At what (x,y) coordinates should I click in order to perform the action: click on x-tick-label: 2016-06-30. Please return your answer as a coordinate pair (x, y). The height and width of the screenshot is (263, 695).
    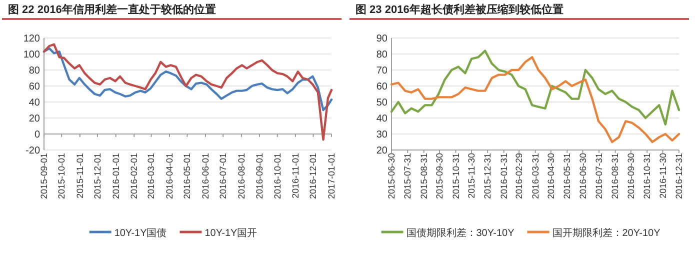
    Looking at the image, I should click on (583, 176).